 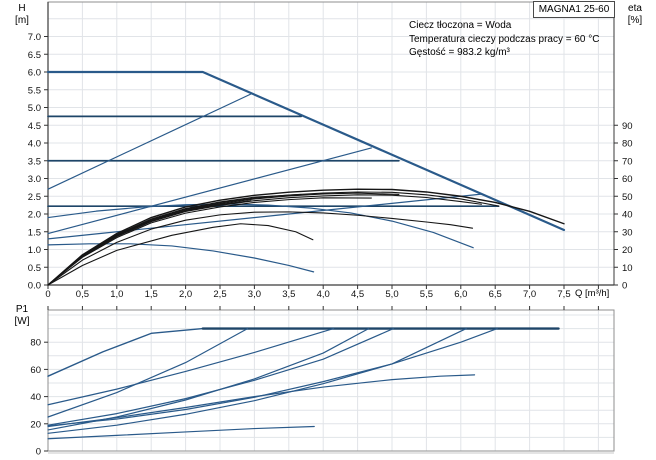 What do you see at coordinates (22, 8) in the screenshot?
I see `h-axis-unit-symbol: H` at bounding box center [22, 8].